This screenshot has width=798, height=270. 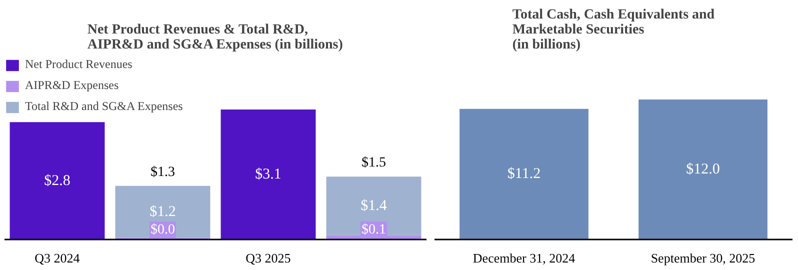 What do you see at coordinates (215, 37) in the screenshot?
I see `chart-title: Net Product Revenues & Total R&D, AIPR&D and SG&A Expenses (in billions)` at bounding box center [215, 37].